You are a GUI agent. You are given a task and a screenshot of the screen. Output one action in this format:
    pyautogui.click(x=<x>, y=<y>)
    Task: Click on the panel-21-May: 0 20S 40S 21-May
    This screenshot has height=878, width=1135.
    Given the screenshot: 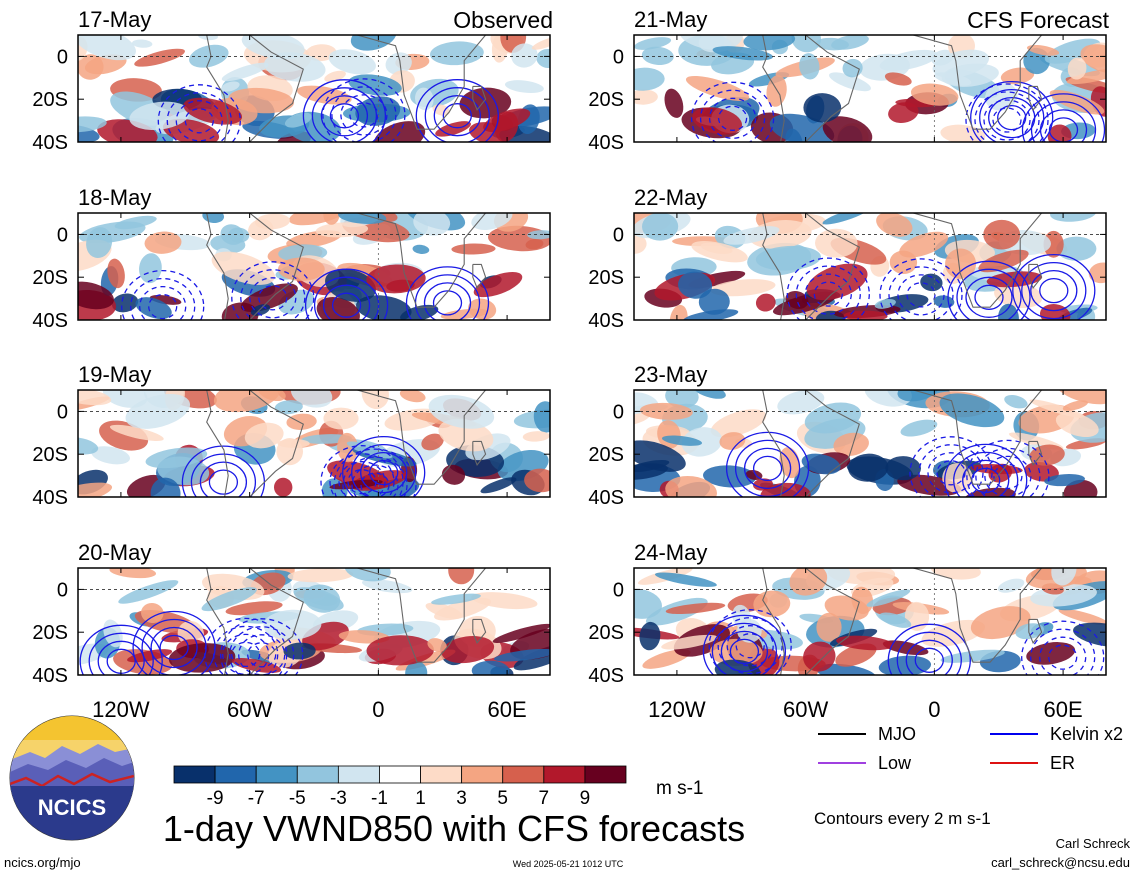 What is the action you would take?
    pyautogui.click(x=847, y=80)
    